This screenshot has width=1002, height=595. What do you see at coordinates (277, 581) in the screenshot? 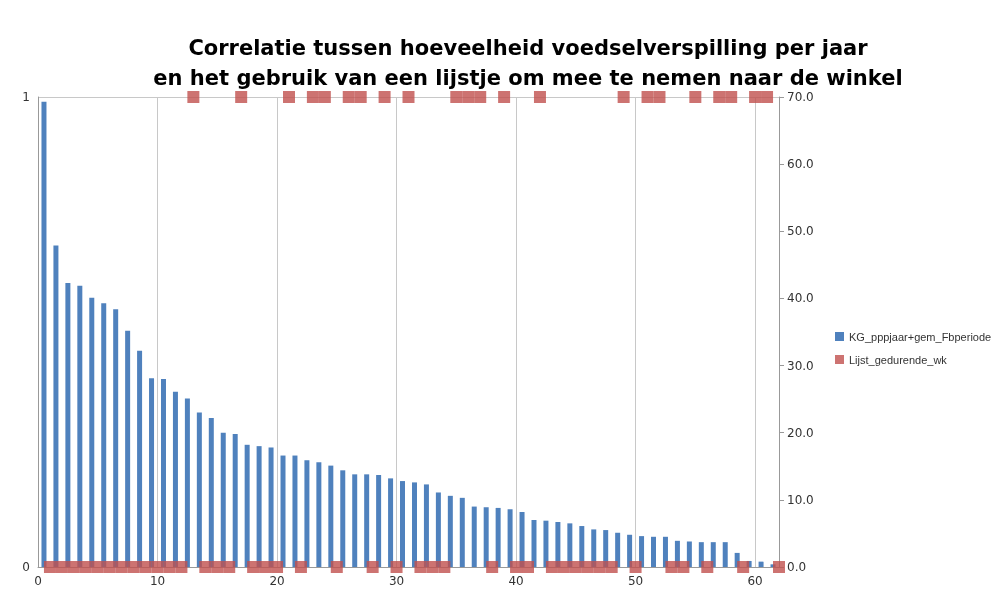
I see `x-tick-label: 20` at bounding box center [277, 581].